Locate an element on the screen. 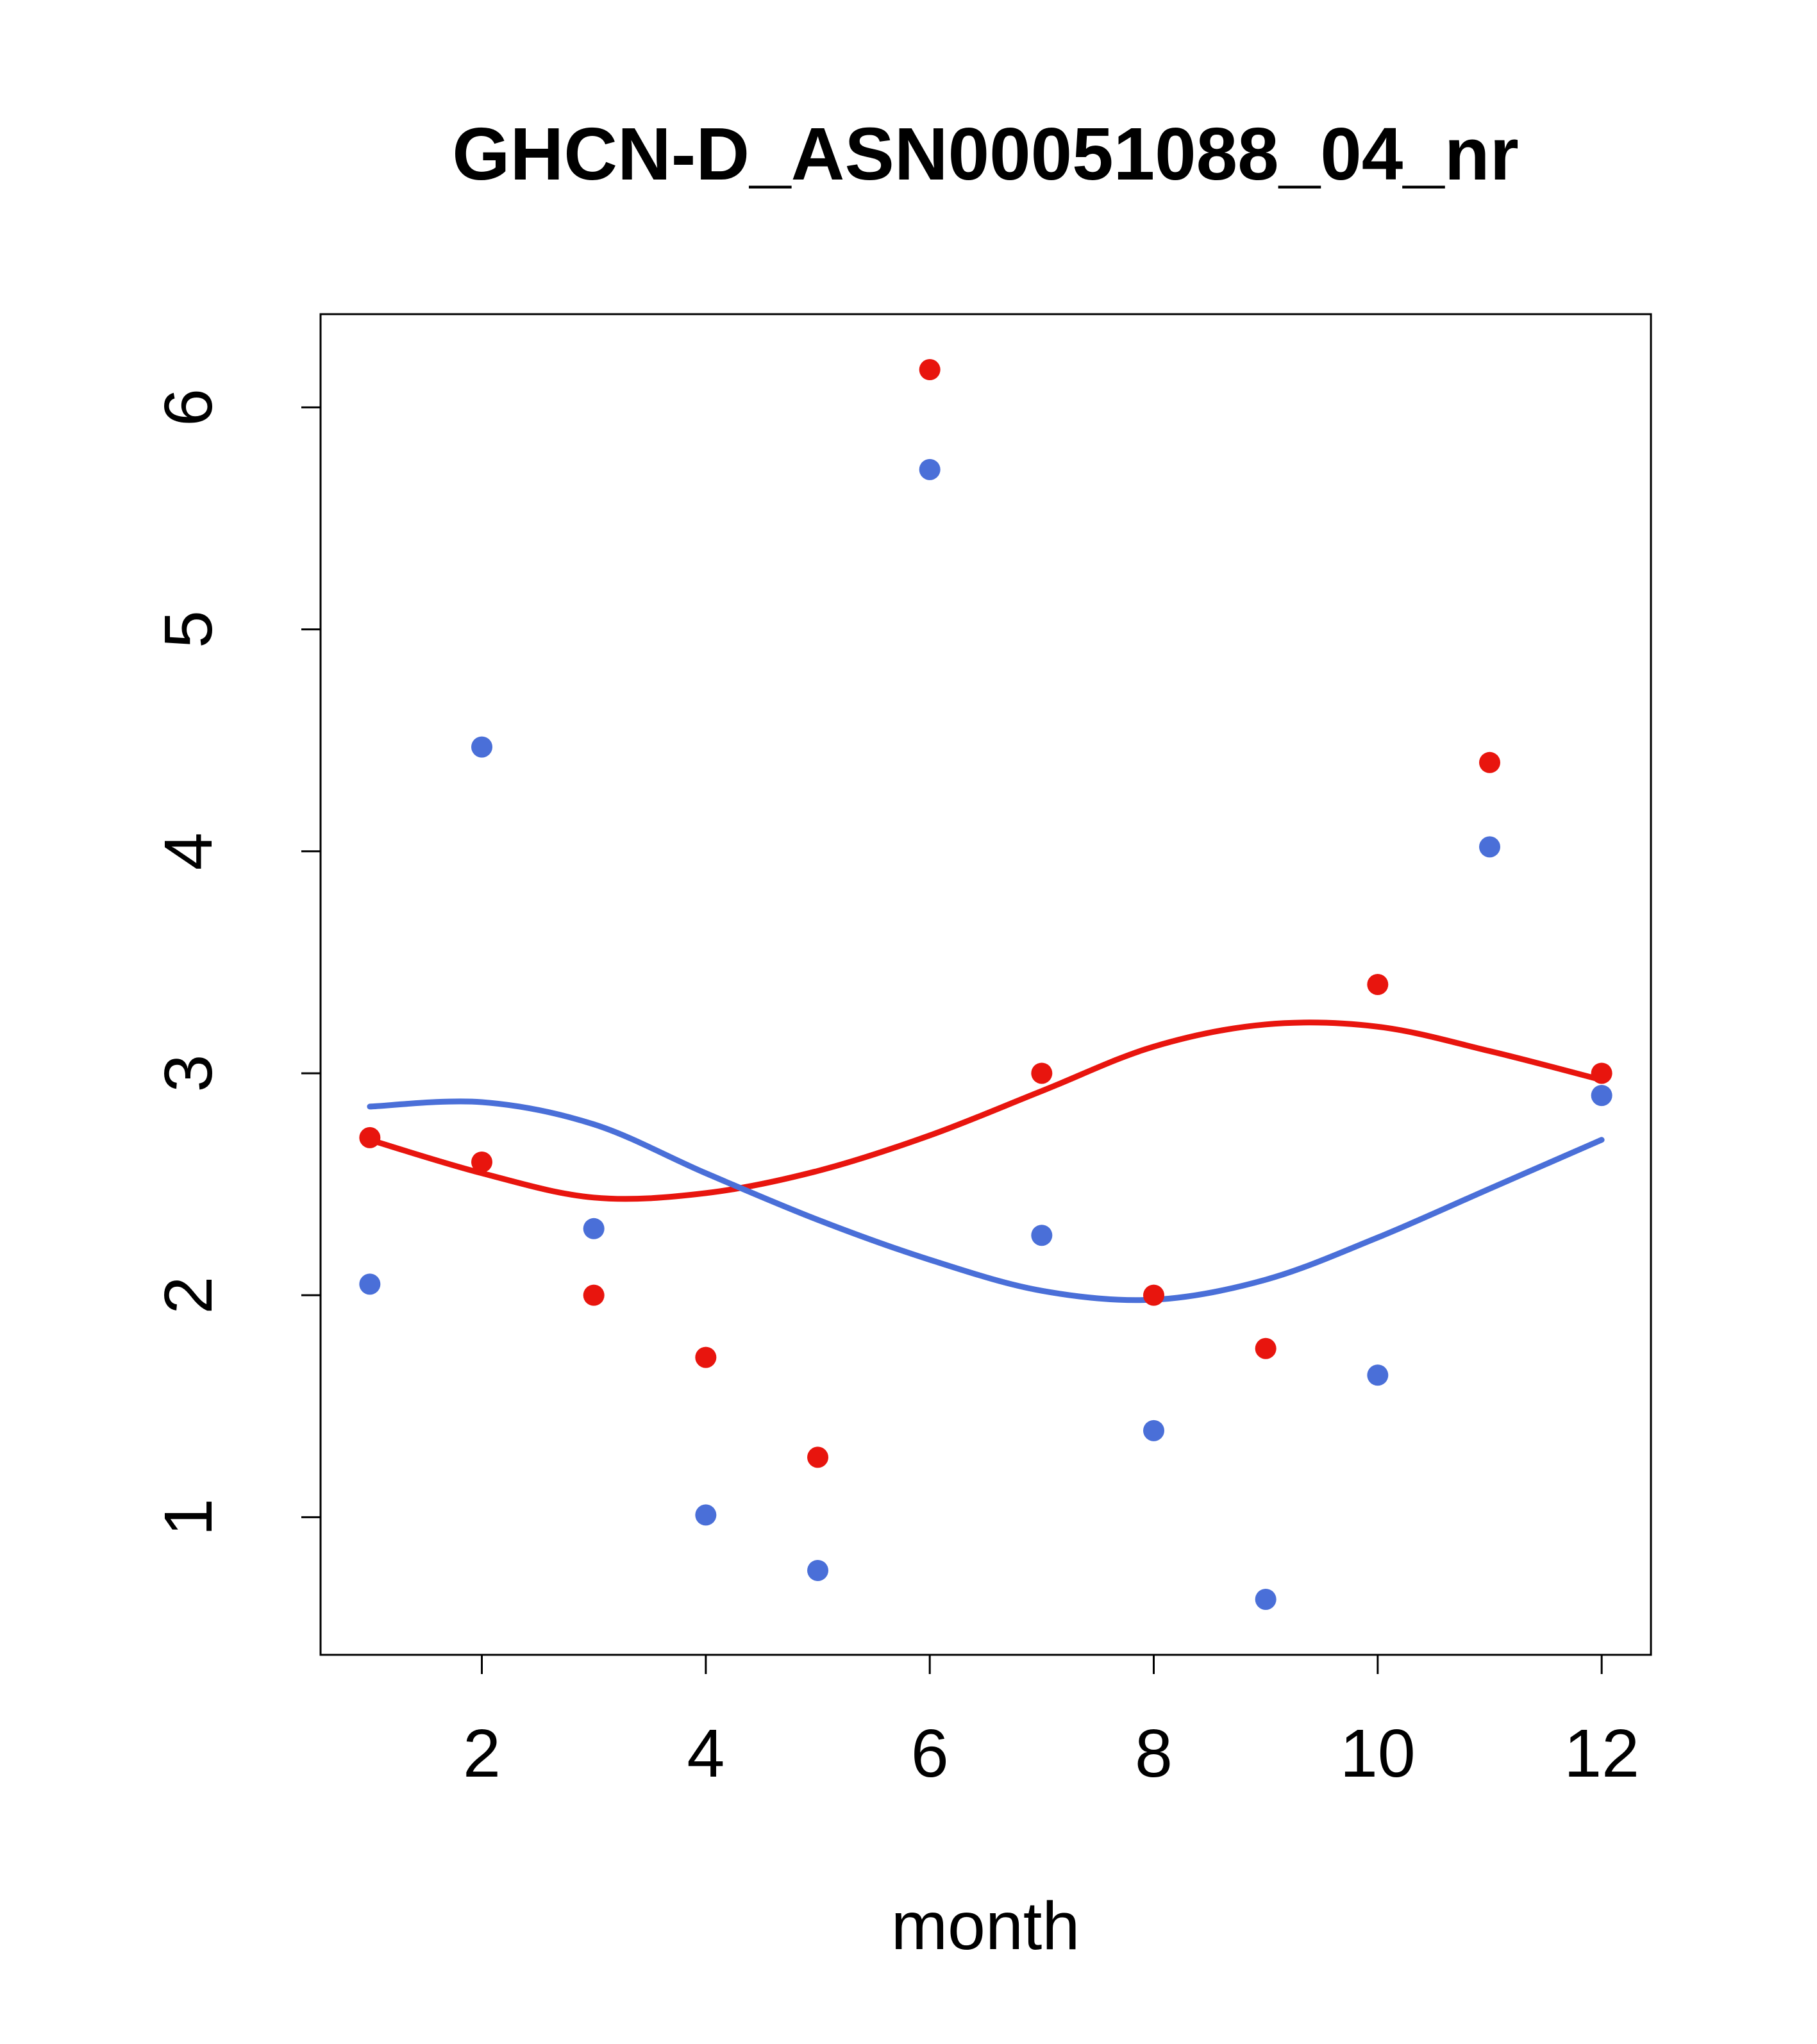 Image resolution: width=1817 pixels, height=2044 pixels. x-axis-tick-label: 8 is located at coordinates (1154, 1753).